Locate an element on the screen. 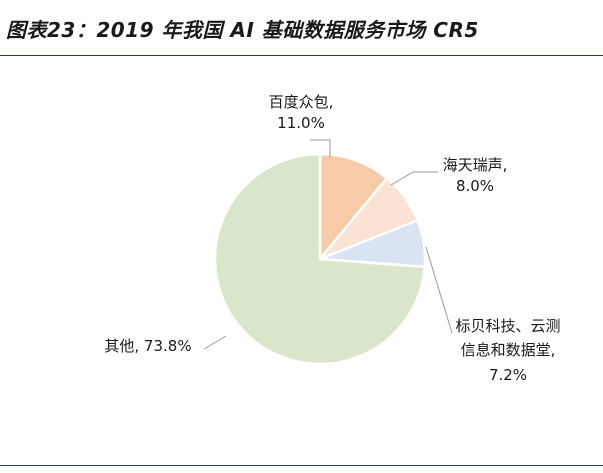 Image resolution: width=603 pixels, height=473 pixels. slice-label-1-line-1: 百度众包, is located at coordinates (301, 102).